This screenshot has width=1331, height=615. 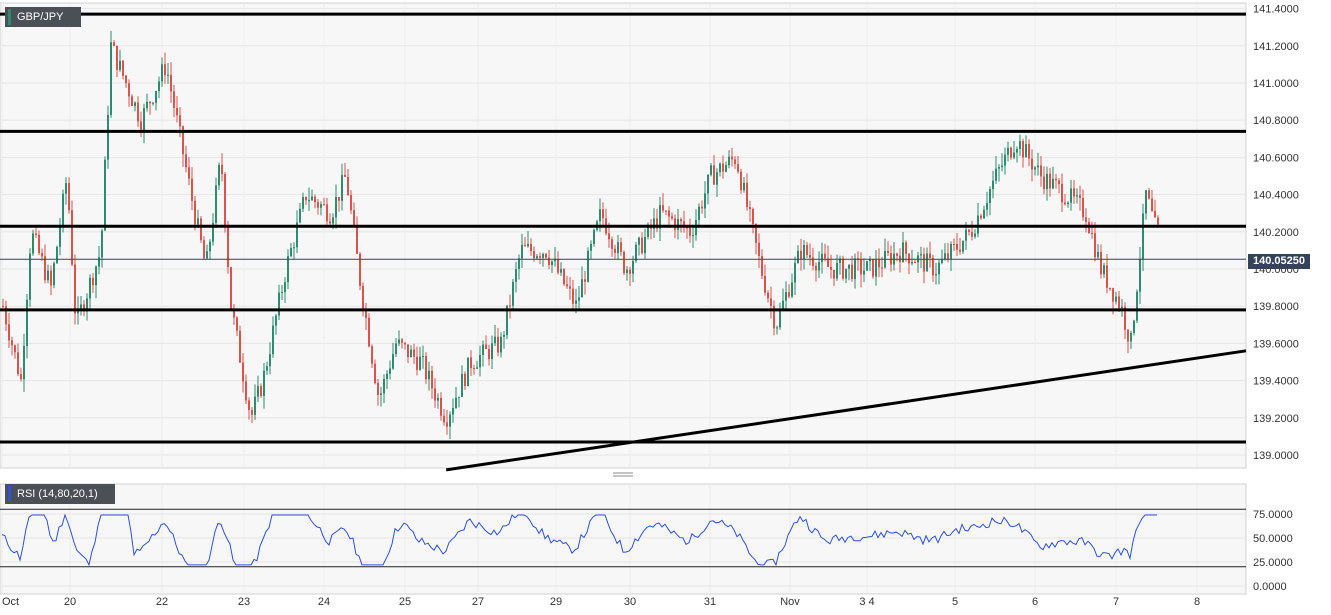 What do you see at coordinates (1273, 563) in the screenshot?
I see `rsi-axis-tick-label: 25.0000` at bounding box center [1273, 563].